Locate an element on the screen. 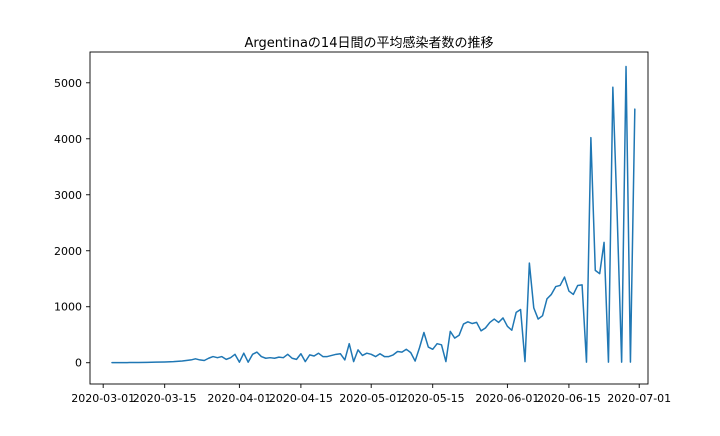 The image size is (720, 436). y-tick-label: 2000 is located at coordinates (68, 251).